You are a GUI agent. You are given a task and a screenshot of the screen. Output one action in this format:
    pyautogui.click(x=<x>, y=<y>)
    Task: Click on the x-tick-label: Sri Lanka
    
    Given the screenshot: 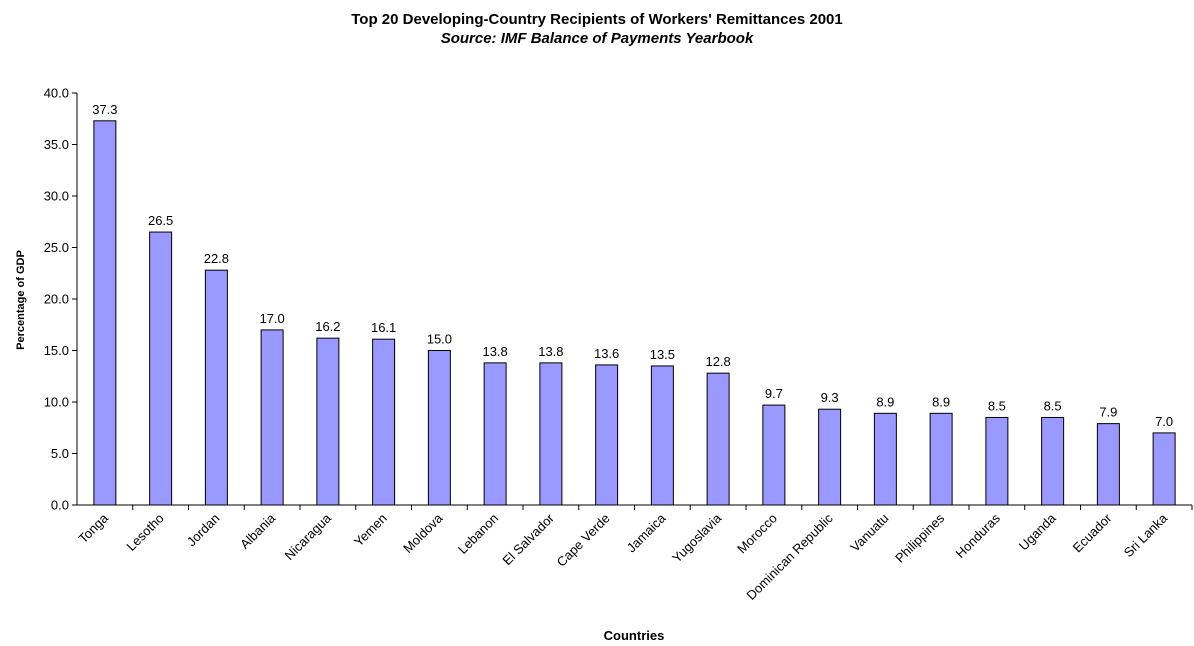 What is the action you would take?
    pyautogui.click(x=1146, y=535)
    